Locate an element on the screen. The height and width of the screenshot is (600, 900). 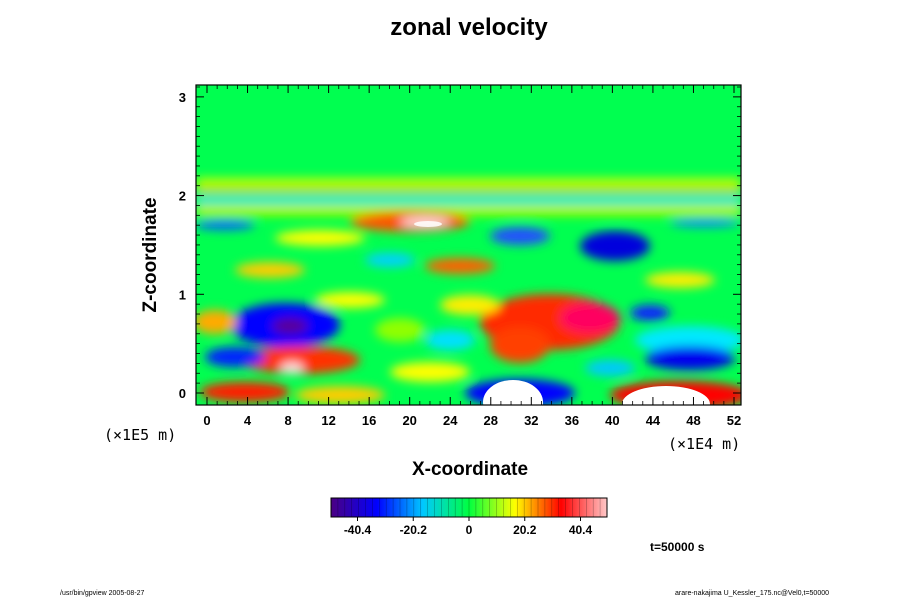
x-tick-label: 4 is located at coordinates (248, 420).